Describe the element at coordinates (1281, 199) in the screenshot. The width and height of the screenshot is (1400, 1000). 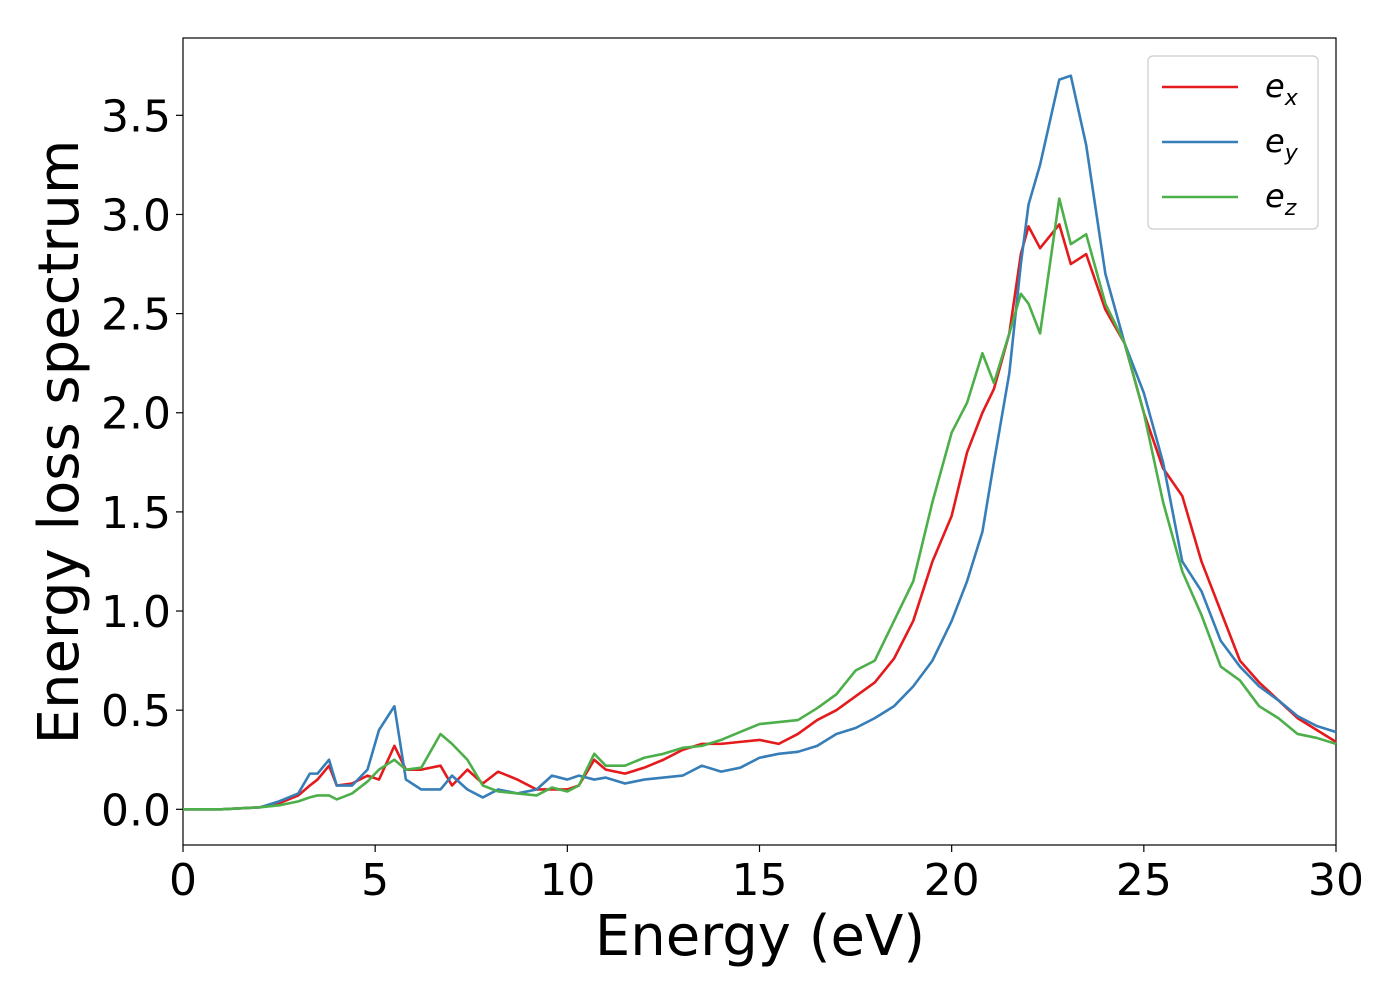
I see `legend-label: ez` at that location.